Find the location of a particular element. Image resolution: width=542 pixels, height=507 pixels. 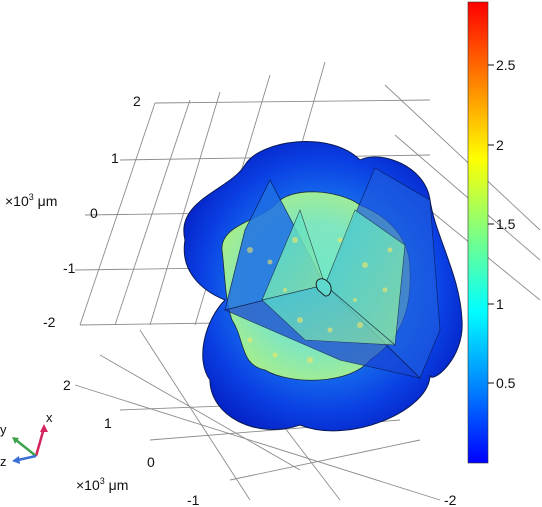

colorbar-tick-1: 1 is located at coordinates (500, 304).